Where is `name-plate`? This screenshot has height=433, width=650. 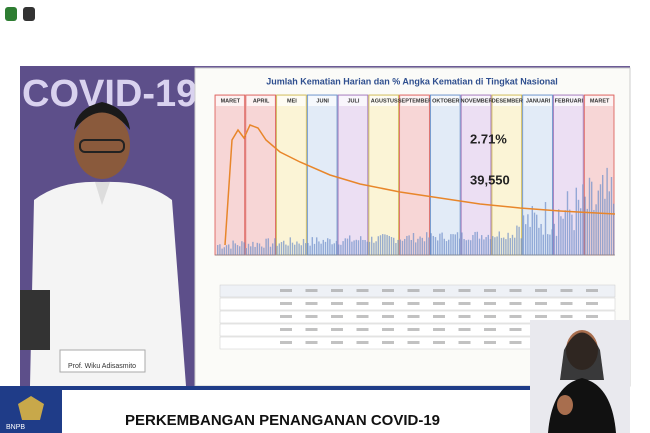
name-plate is located at coordinates (102, 361).